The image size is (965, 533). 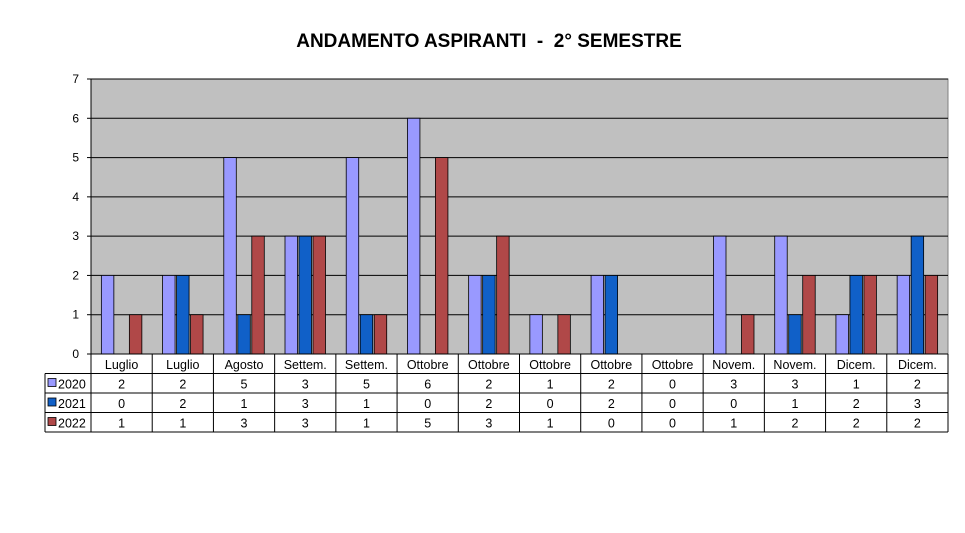 What do you see at coordinates (72, 385) in the screenshot?
I see `legend-label: 2020` at bounding box center [72, 385].